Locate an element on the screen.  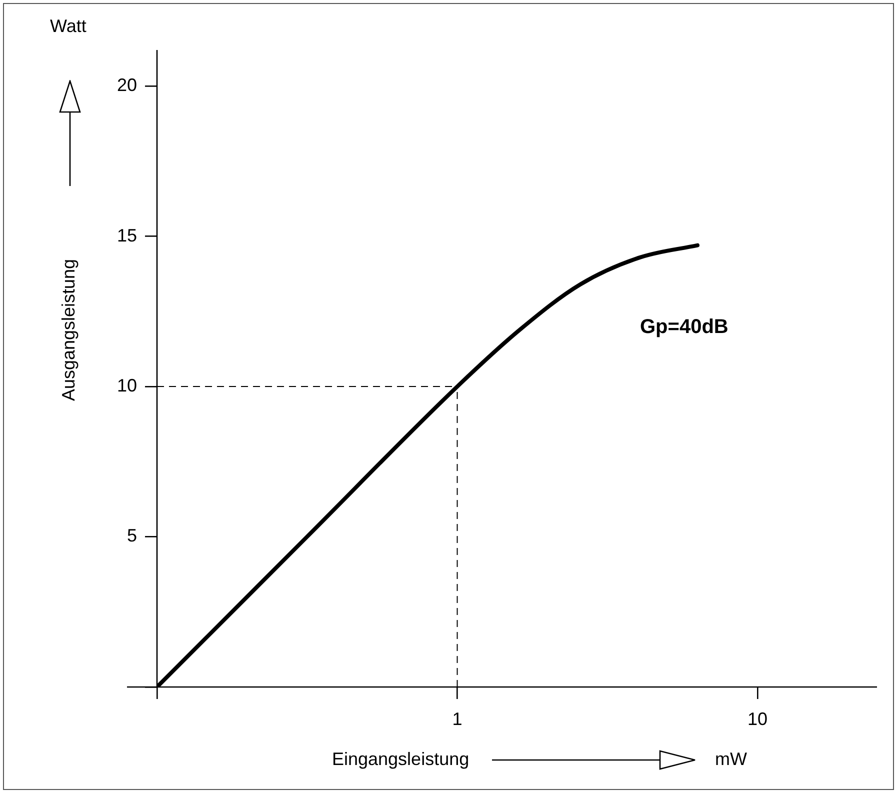
text: mW is located at coordinates (731, 759).